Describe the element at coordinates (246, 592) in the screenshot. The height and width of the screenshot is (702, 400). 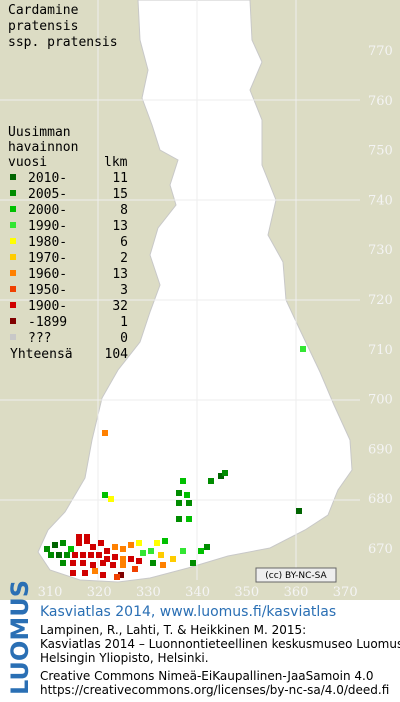
I see `x-label: 350` at that location.